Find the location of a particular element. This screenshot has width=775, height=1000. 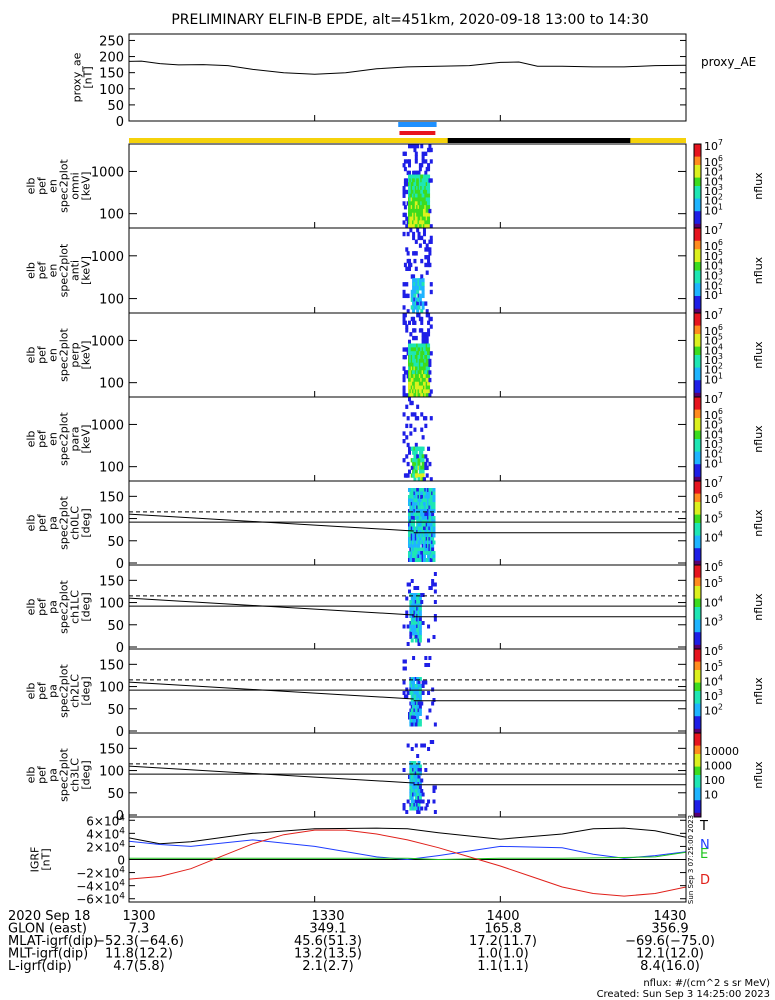

y-tick-label: 6×104 is located at coordinates (105, 820).